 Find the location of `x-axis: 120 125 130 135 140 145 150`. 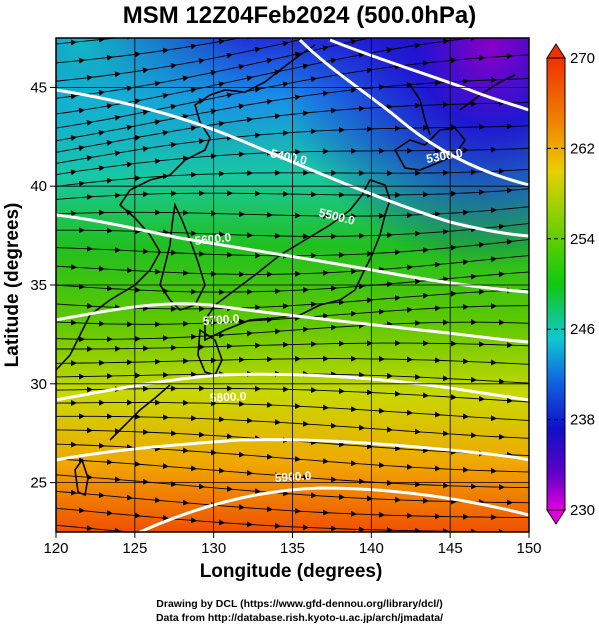

x-axis: 120 125 130 135 140 145 150 is located at coordinates (292, 544).